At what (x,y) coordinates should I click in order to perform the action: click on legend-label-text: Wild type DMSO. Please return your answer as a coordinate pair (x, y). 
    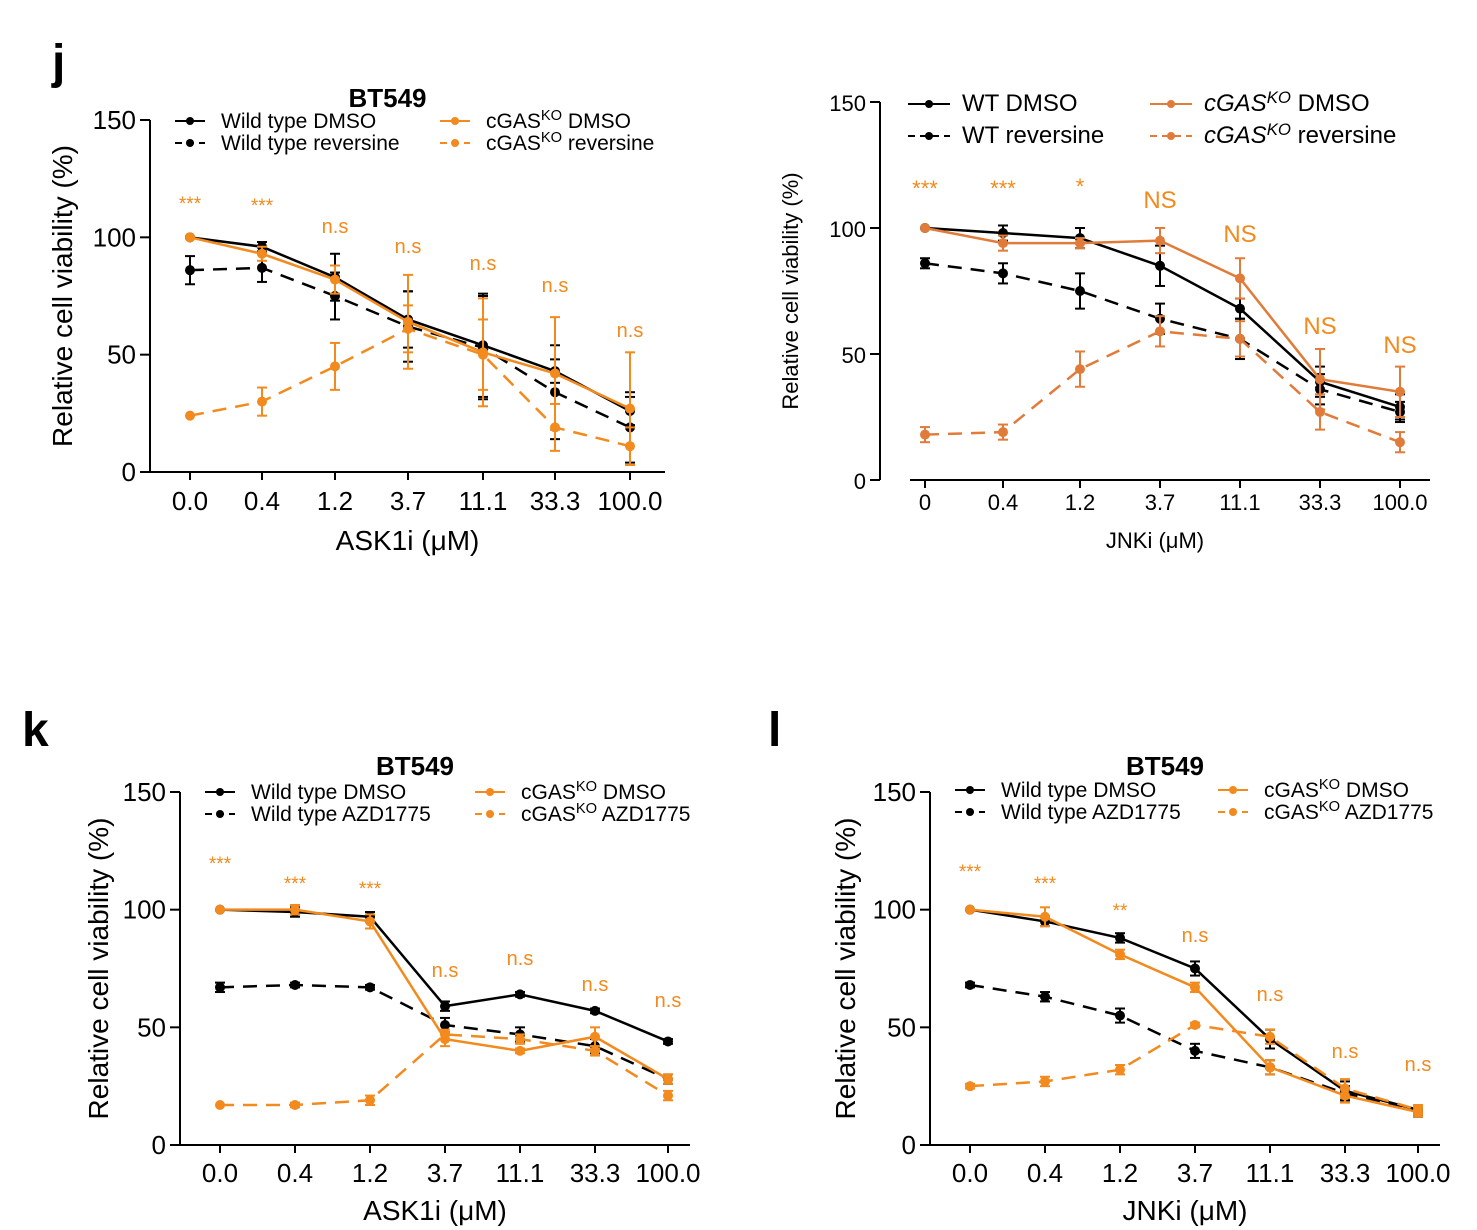
    Looking at the image, I should click on (328, 792).